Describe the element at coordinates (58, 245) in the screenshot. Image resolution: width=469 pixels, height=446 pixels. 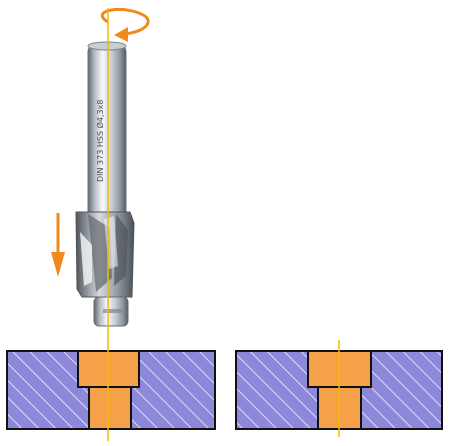
I see `feed-direction-arrow-icon` at that location.